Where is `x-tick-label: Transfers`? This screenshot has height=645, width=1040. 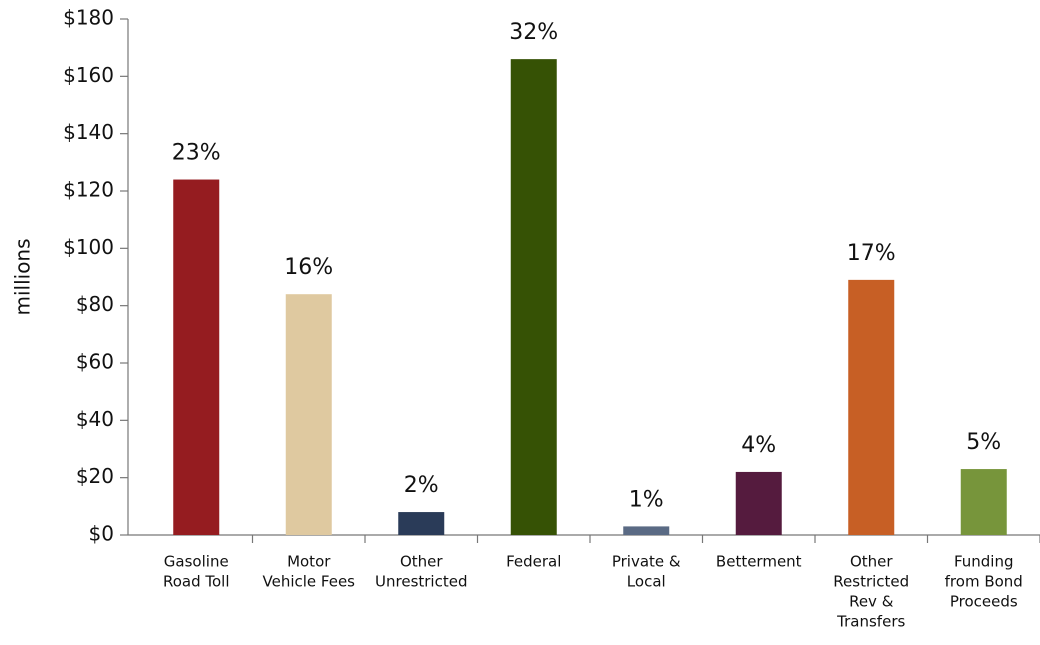
x-tick-label: Transfers is located at coordinates (870, 622).